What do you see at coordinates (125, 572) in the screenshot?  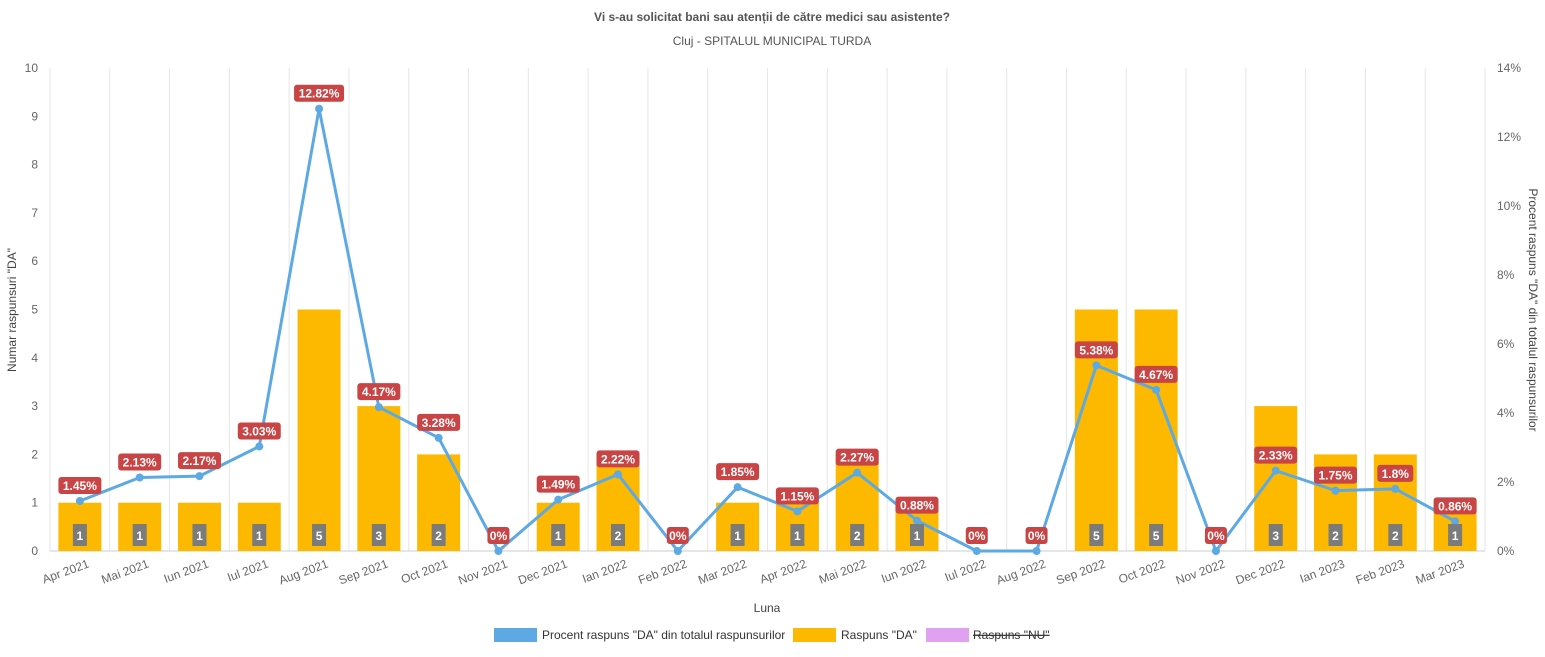 I see `x-tick-label: Mai 2021` at bounding box center [125, 572].